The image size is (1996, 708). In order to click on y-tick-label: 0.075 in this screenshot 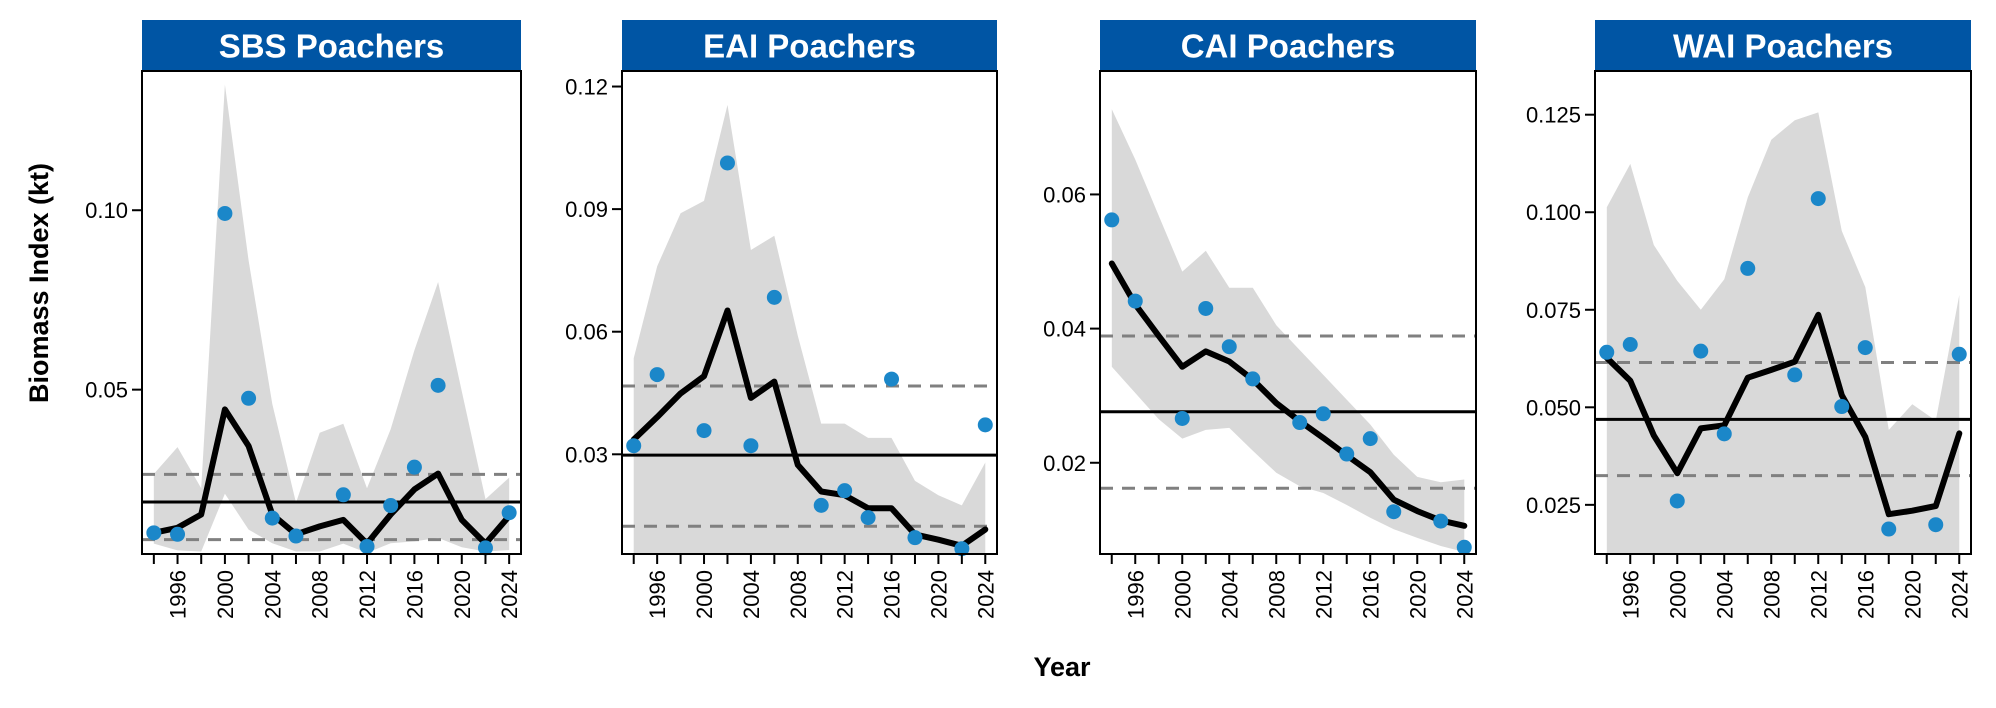, I will do `click(1553, 310)`.